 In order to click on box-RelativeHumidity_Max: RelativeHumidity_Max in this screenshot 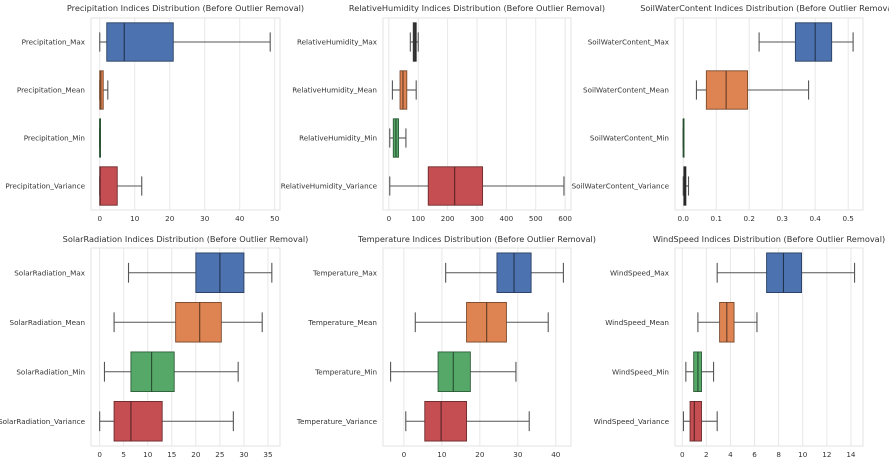, I will do `click(358, 42)`.